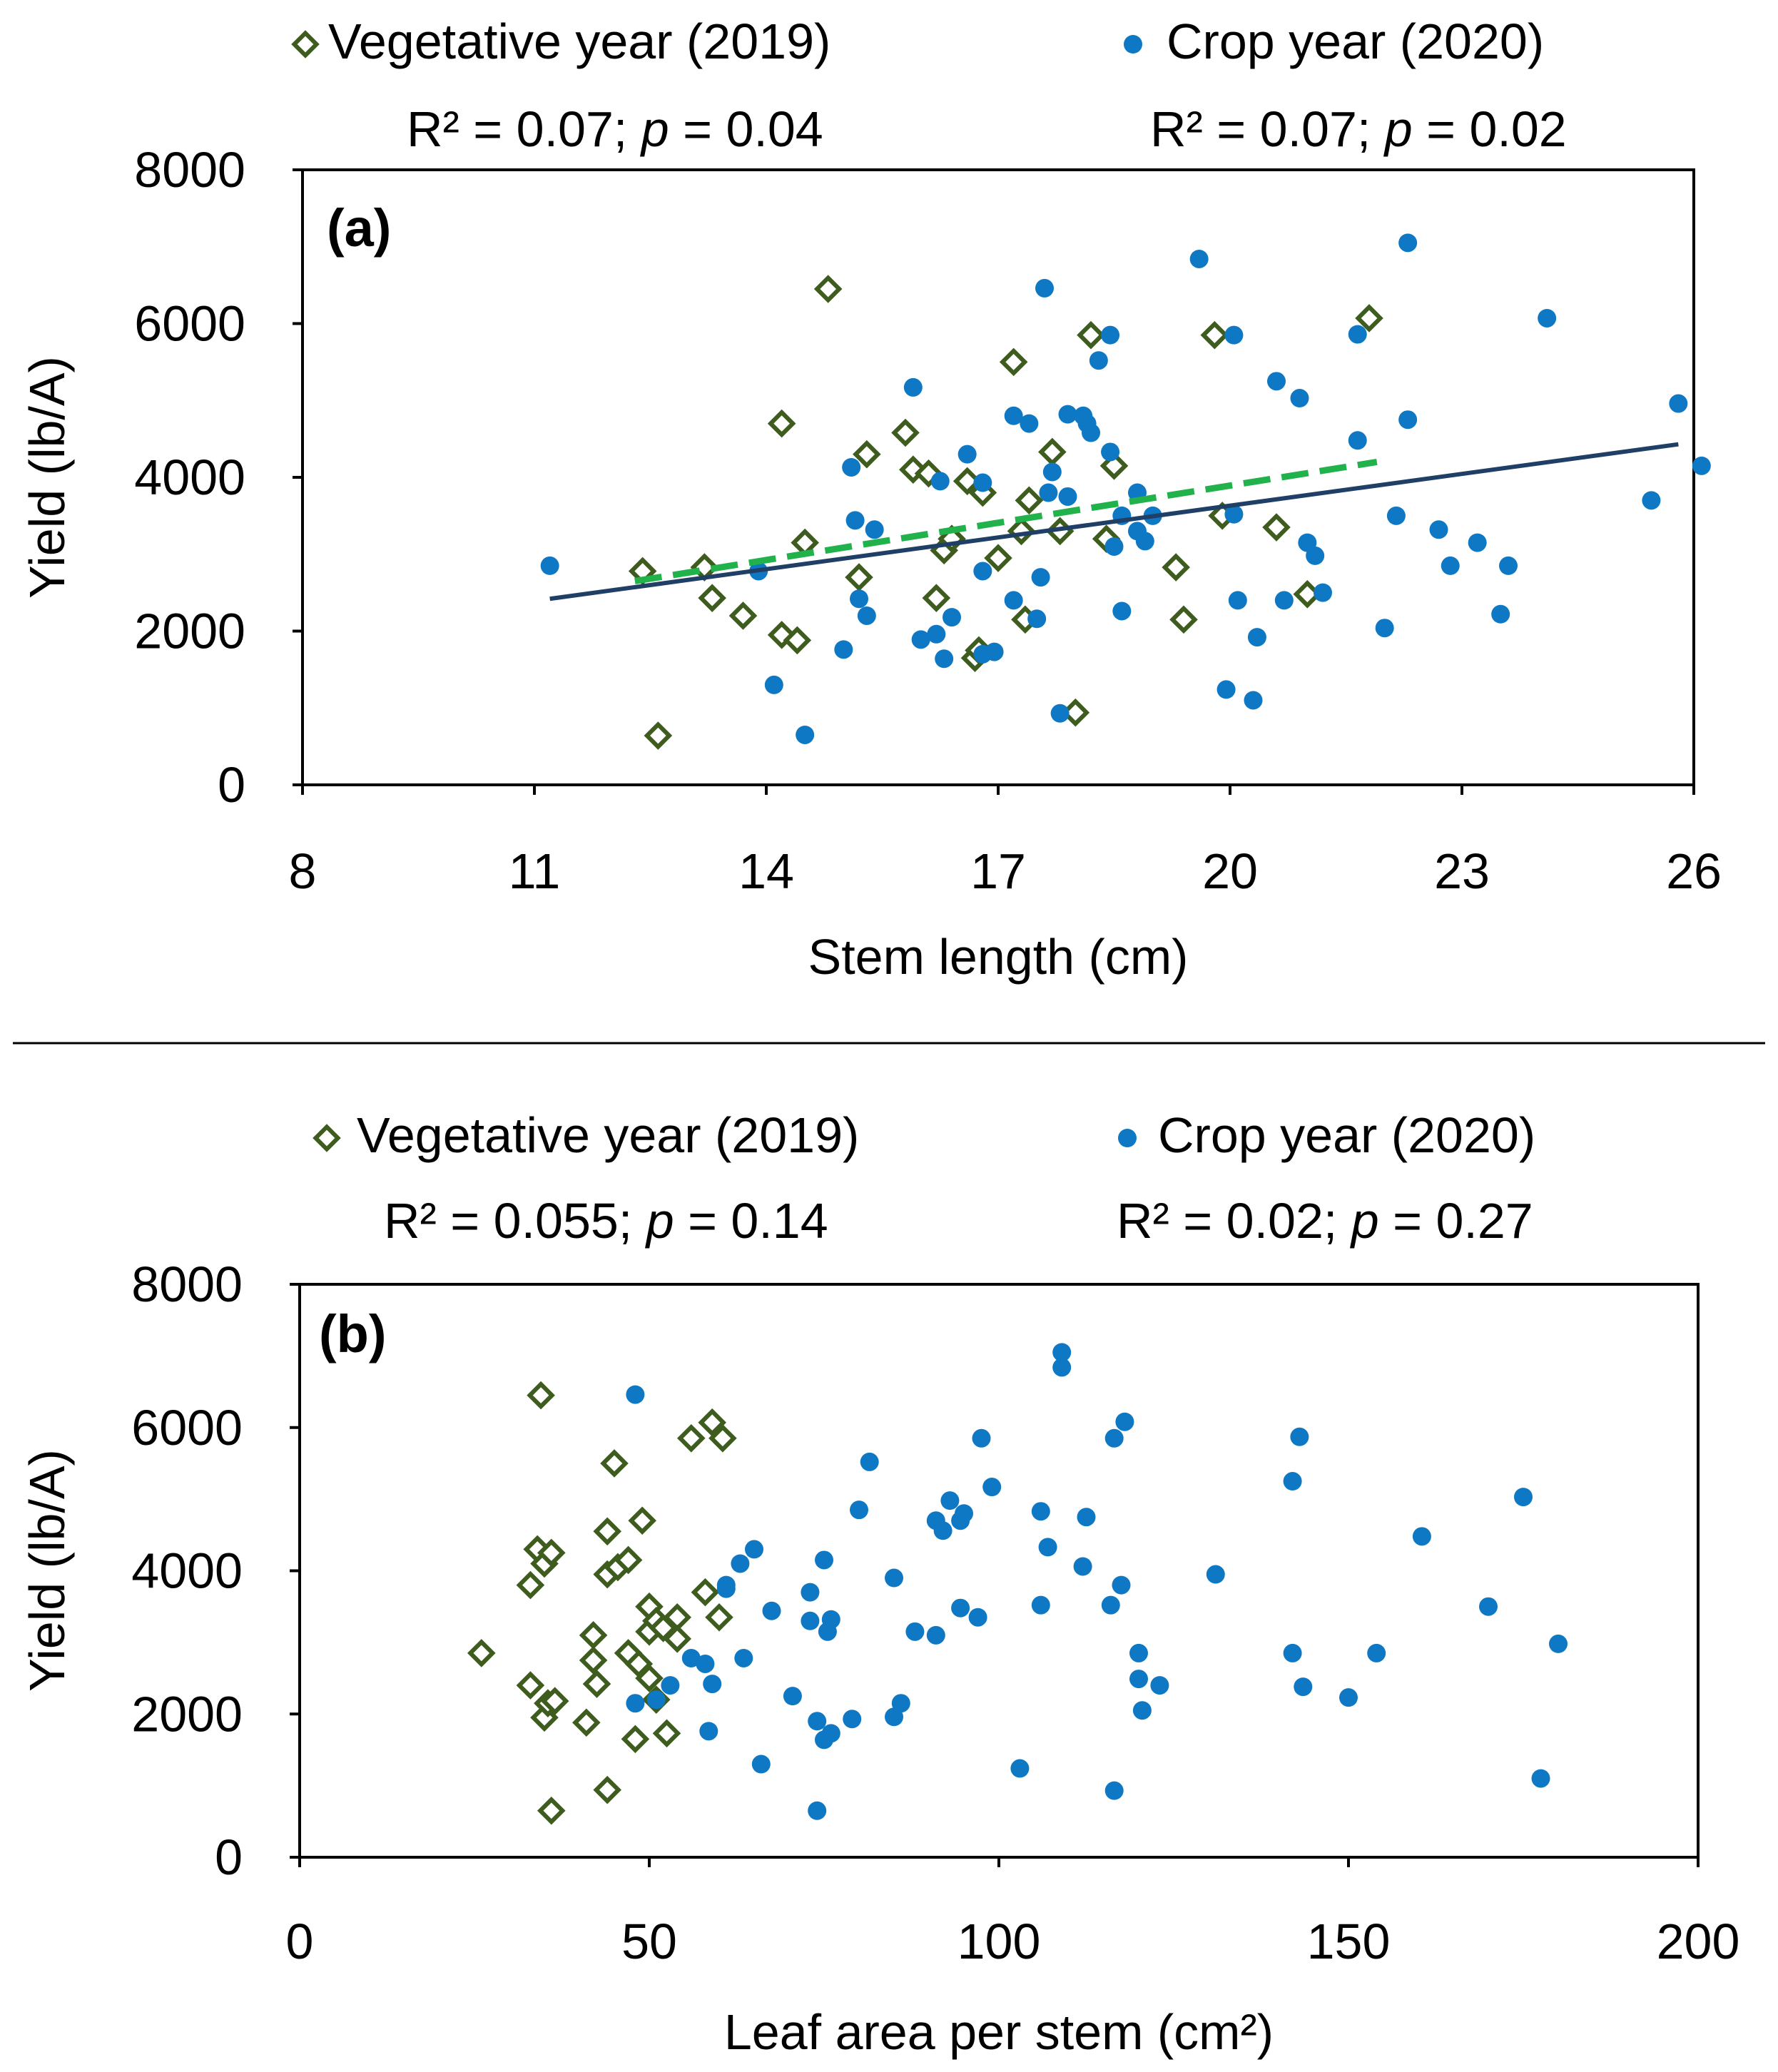 The width and height of the screenshot is (1778, 2072). What do you see at coordinates (218, 478) in the screenshot?
I see `panel-a-y-axis-ticks: 0 2000 4000 6000 8000` at bounding box center [218, 478].